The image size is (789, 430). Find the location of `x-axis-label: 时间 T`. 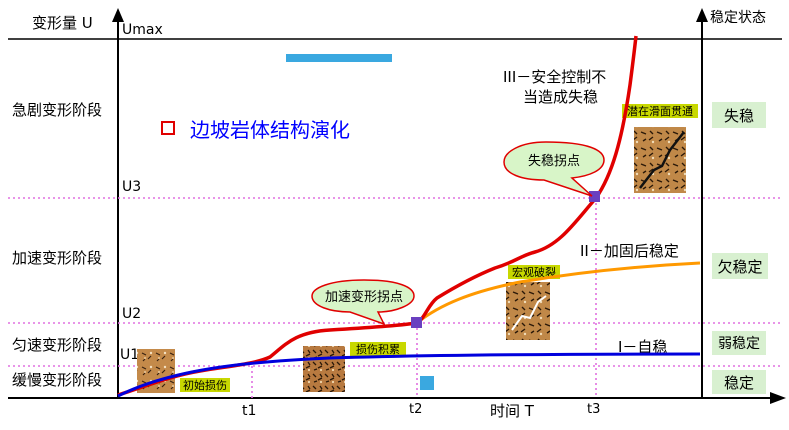

x-axis-label: 时间 T is located at coordinates (512, 411).